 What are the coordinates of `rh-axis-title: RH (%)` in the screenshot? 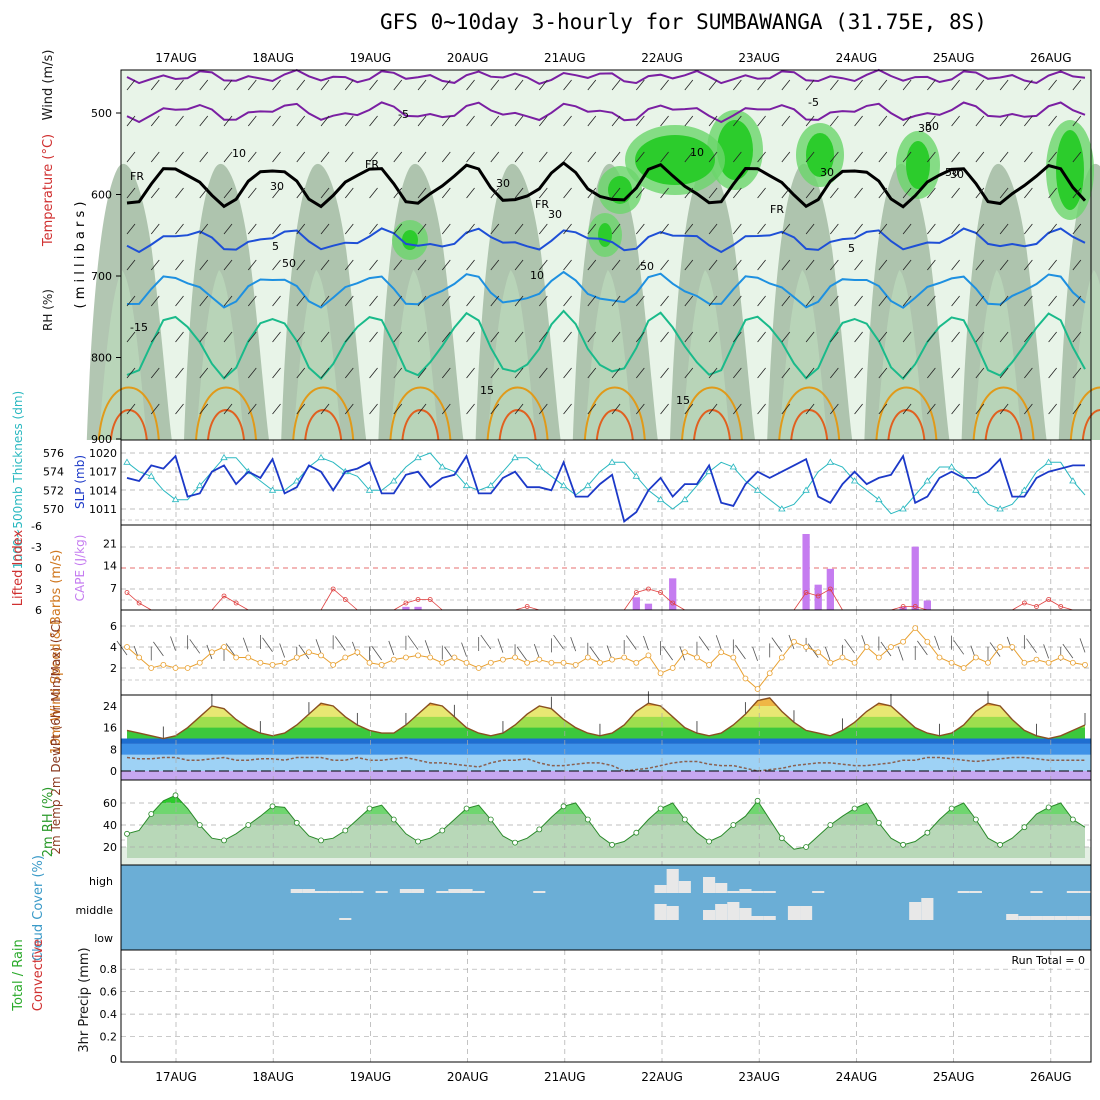 It's located at (48, 310).